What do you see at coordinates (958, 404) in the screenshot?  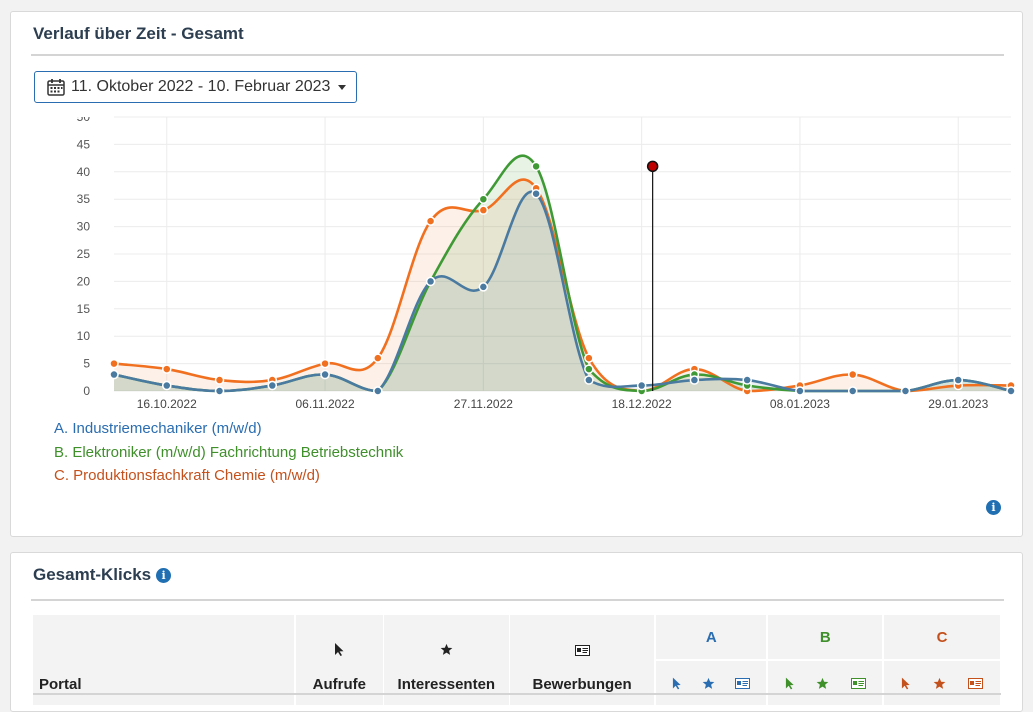 I see `x-tick-label: 29.01.2023` at bounding box center [958, 404].